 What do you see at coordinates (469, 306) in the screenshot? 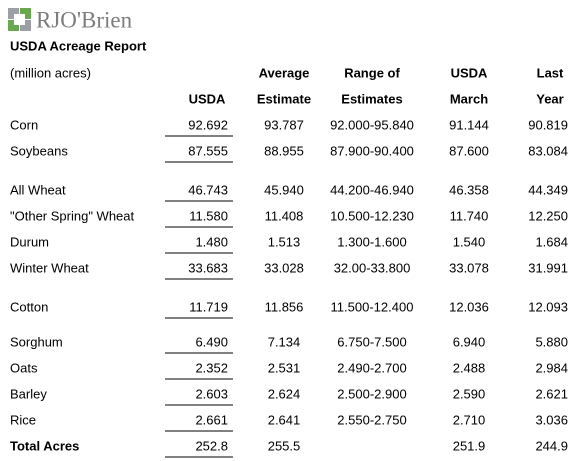
I see `cell: 12.036` at bounding box center [469, 306].